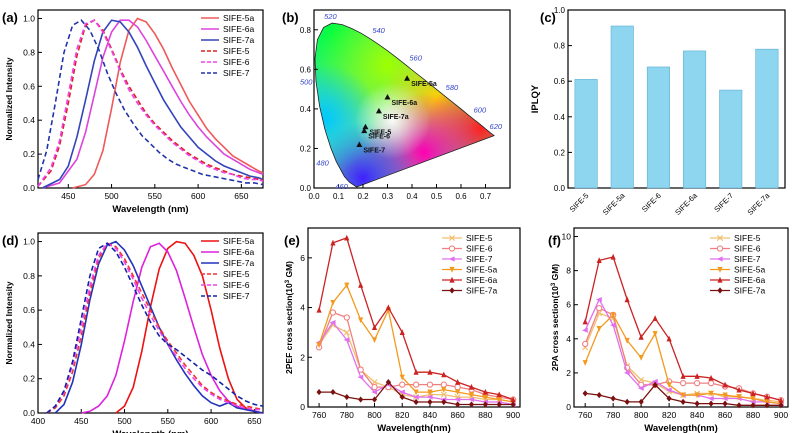 The width and height of the screenshot is (798, 433). What do you see at coordinates (306, 82) in the screenshot?
I see `wavelength-label: 500` at bounding box center [306, 82].